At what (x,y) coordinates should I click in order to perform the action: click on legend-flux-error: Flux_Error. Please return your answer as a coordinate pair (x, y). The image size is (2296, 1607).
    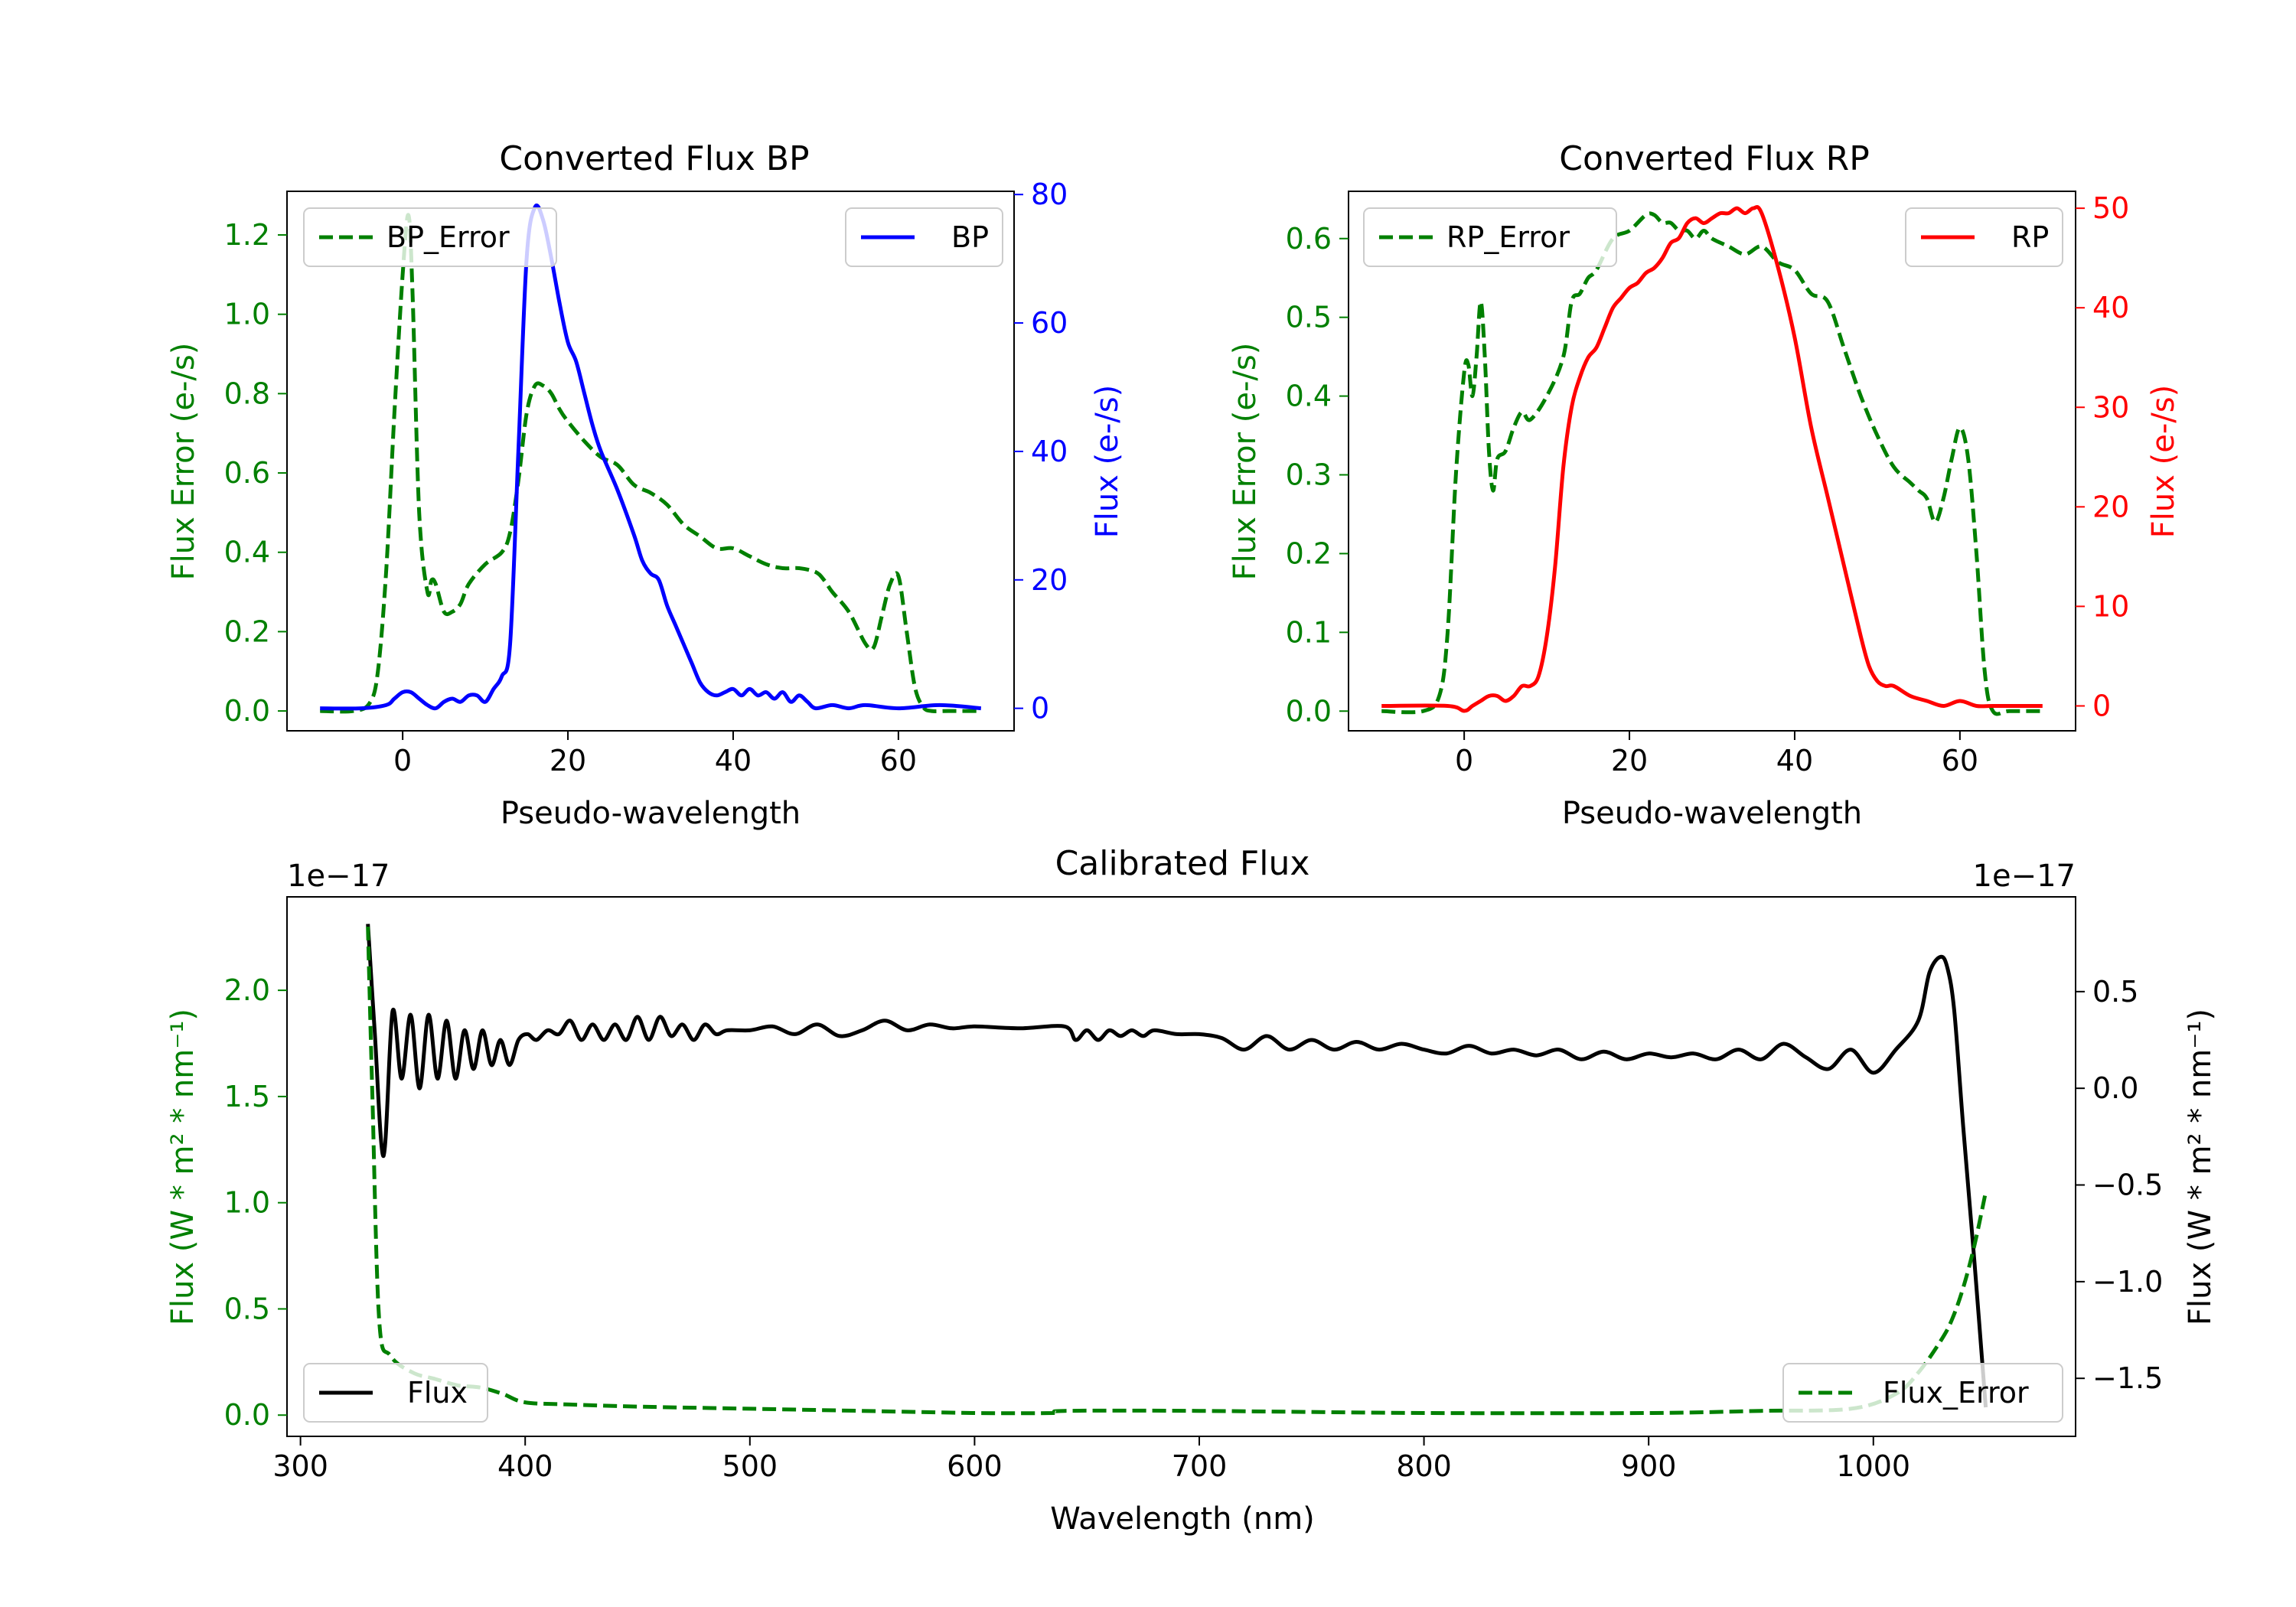
    Looking at the image, I should click on (1922, 1393).